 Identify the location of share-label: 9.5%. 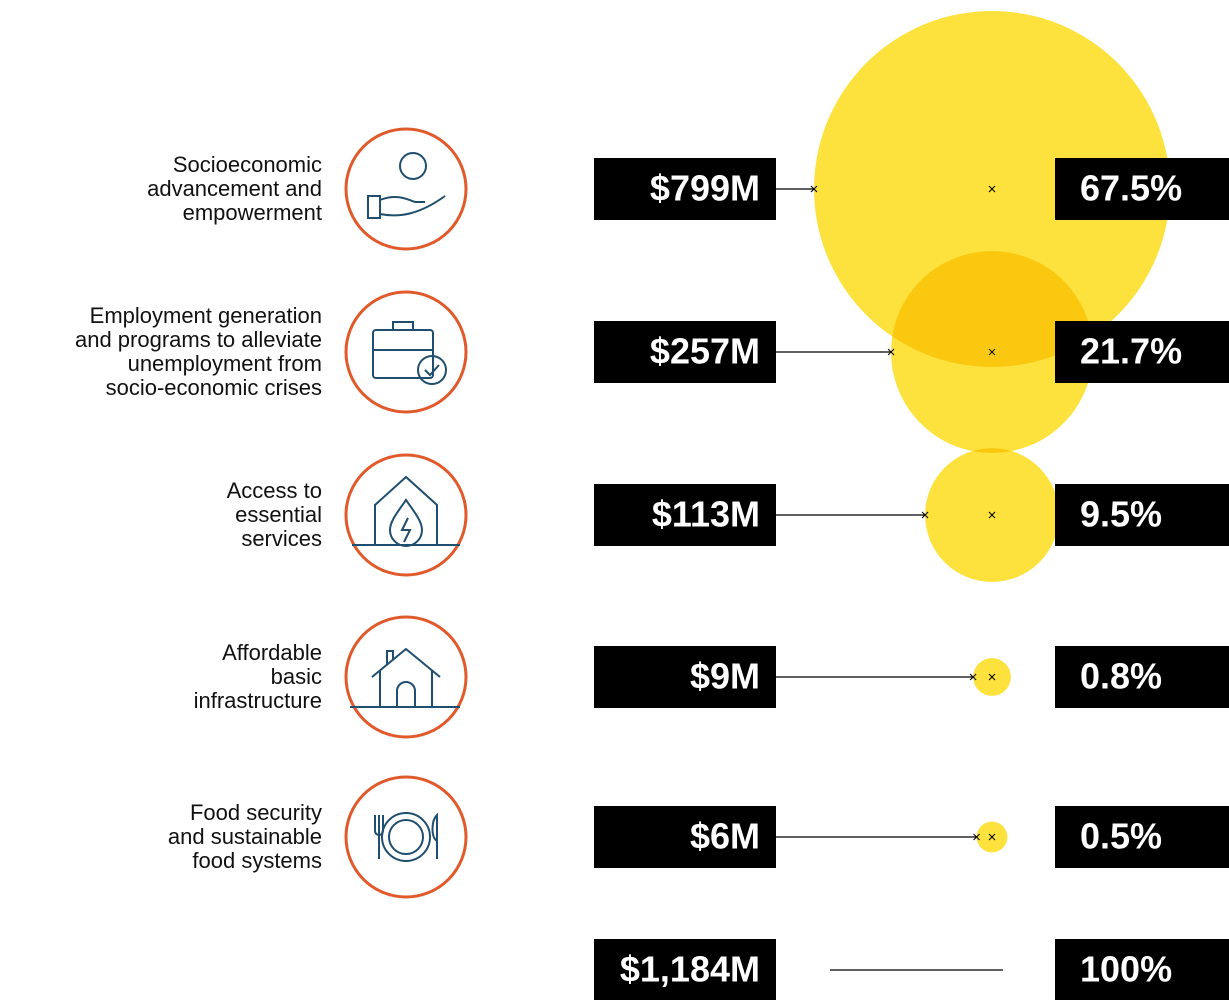
(1121, 514).